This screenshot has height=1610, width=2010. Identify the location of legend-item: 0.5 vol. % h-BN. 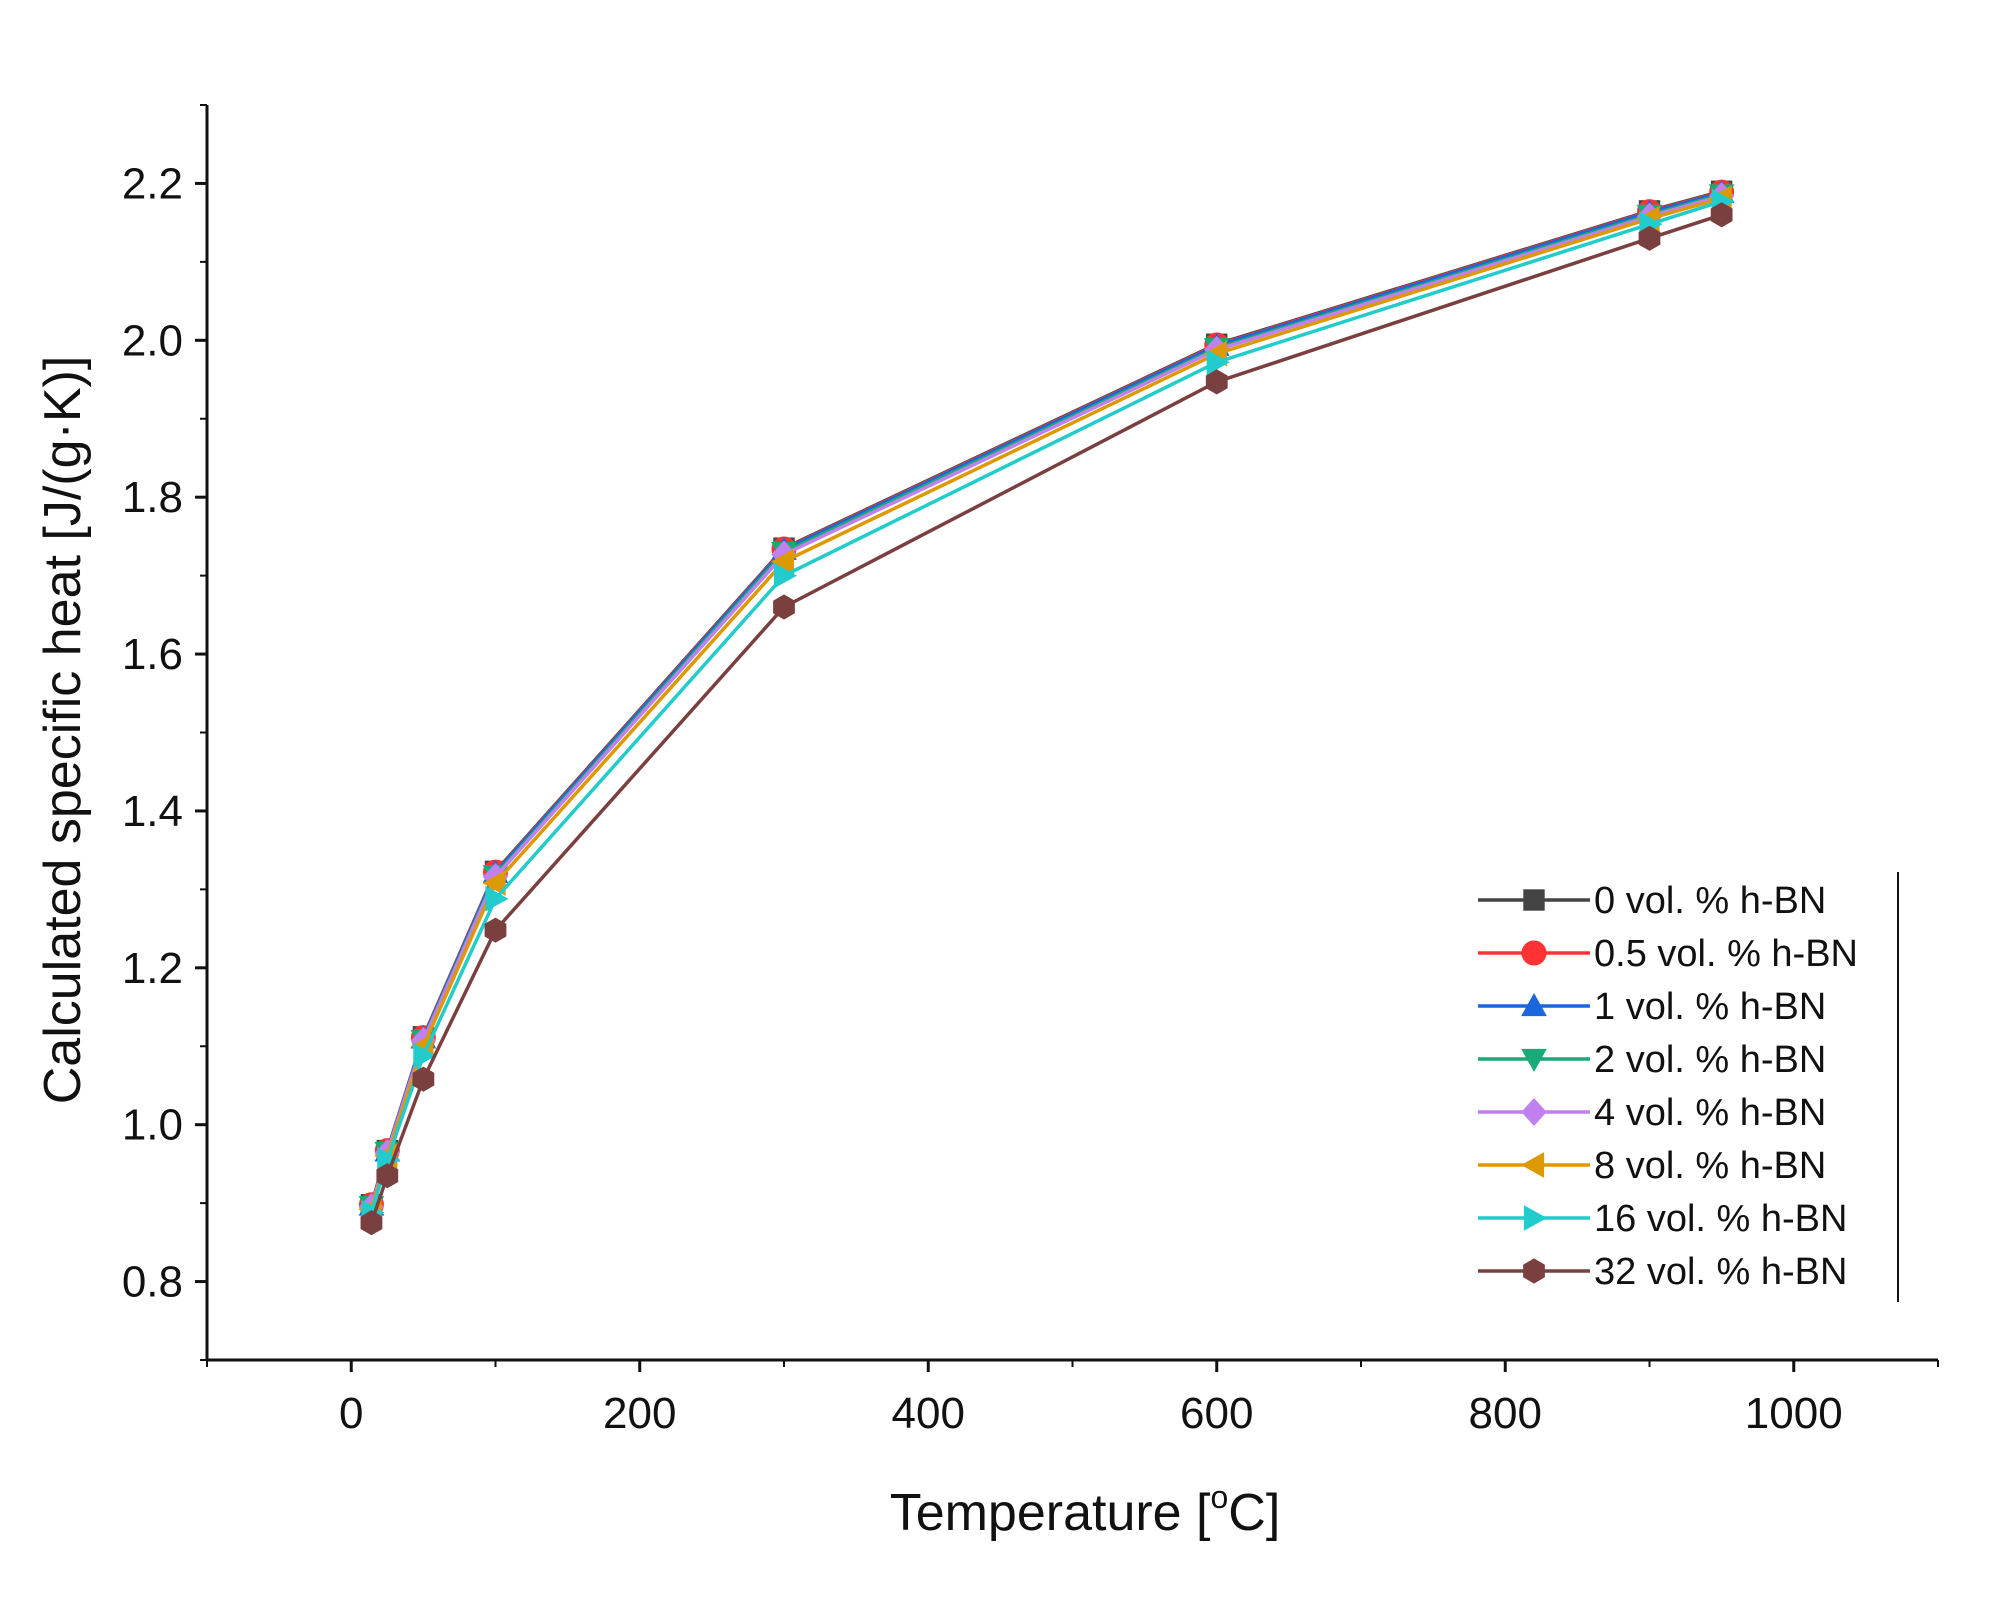
(1668, 954).